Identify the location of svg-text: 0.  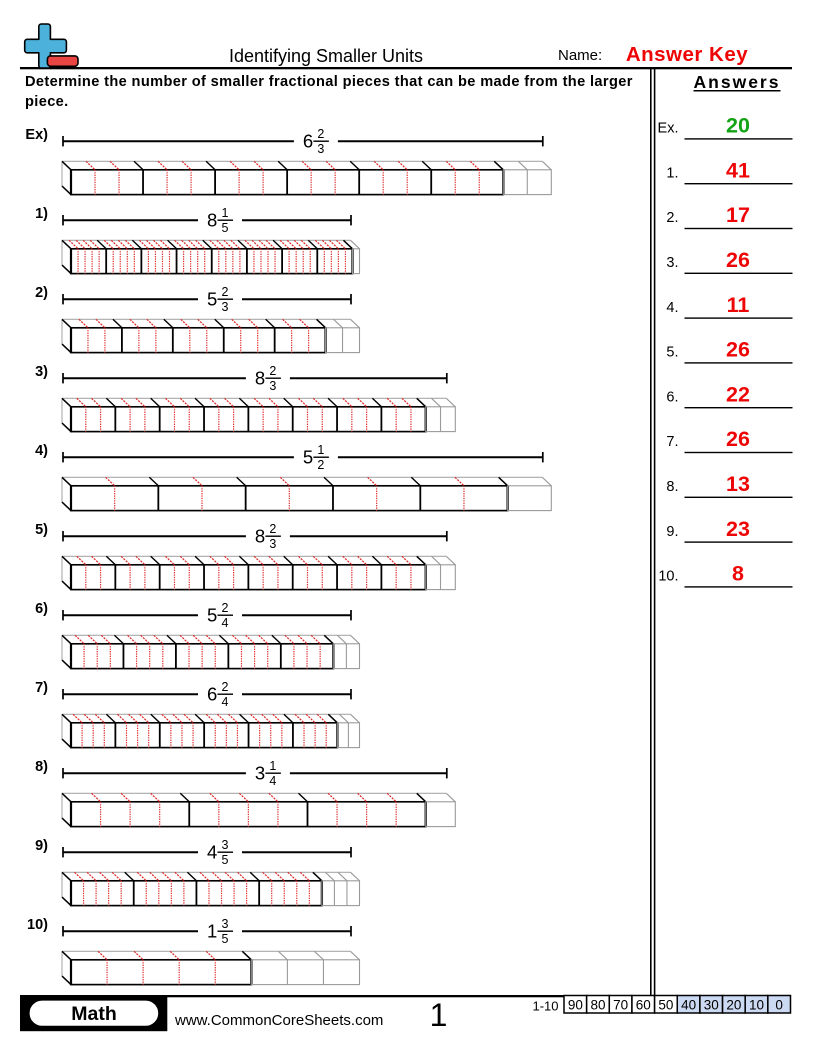
(779, 1005).